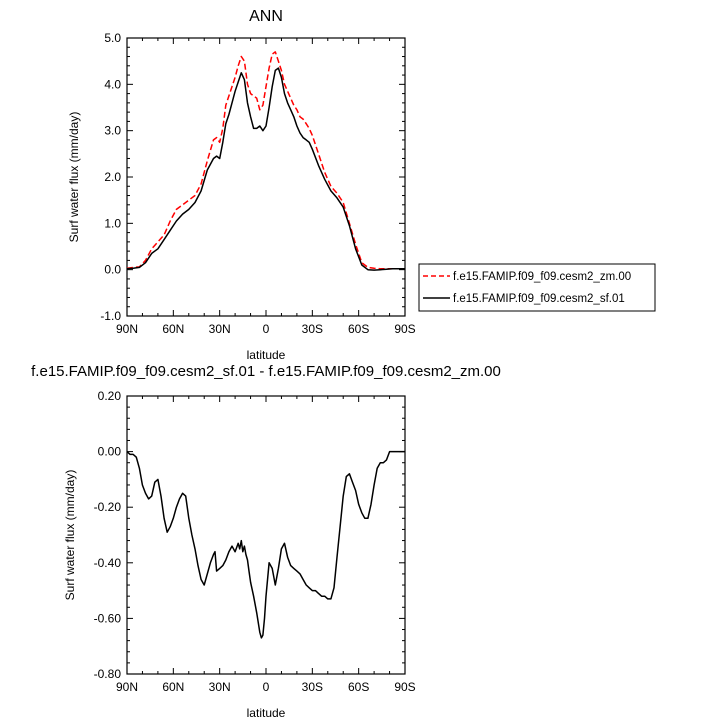 This screenshot has height=725, width=702. What do you see at coordinates (108, 507) in the screenshot?
I see `bottom-y-tick-label: -0.20` at bounding box center [108, 507].